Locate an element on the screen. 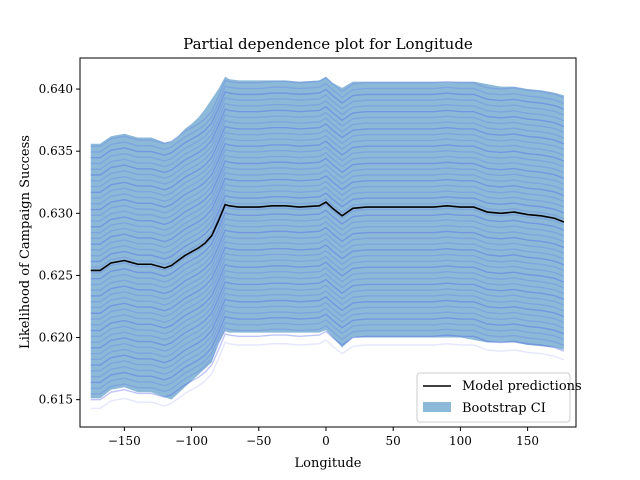 The image size is (640, 480). x-tick-label: 150 is located at coordinates (527, 441).